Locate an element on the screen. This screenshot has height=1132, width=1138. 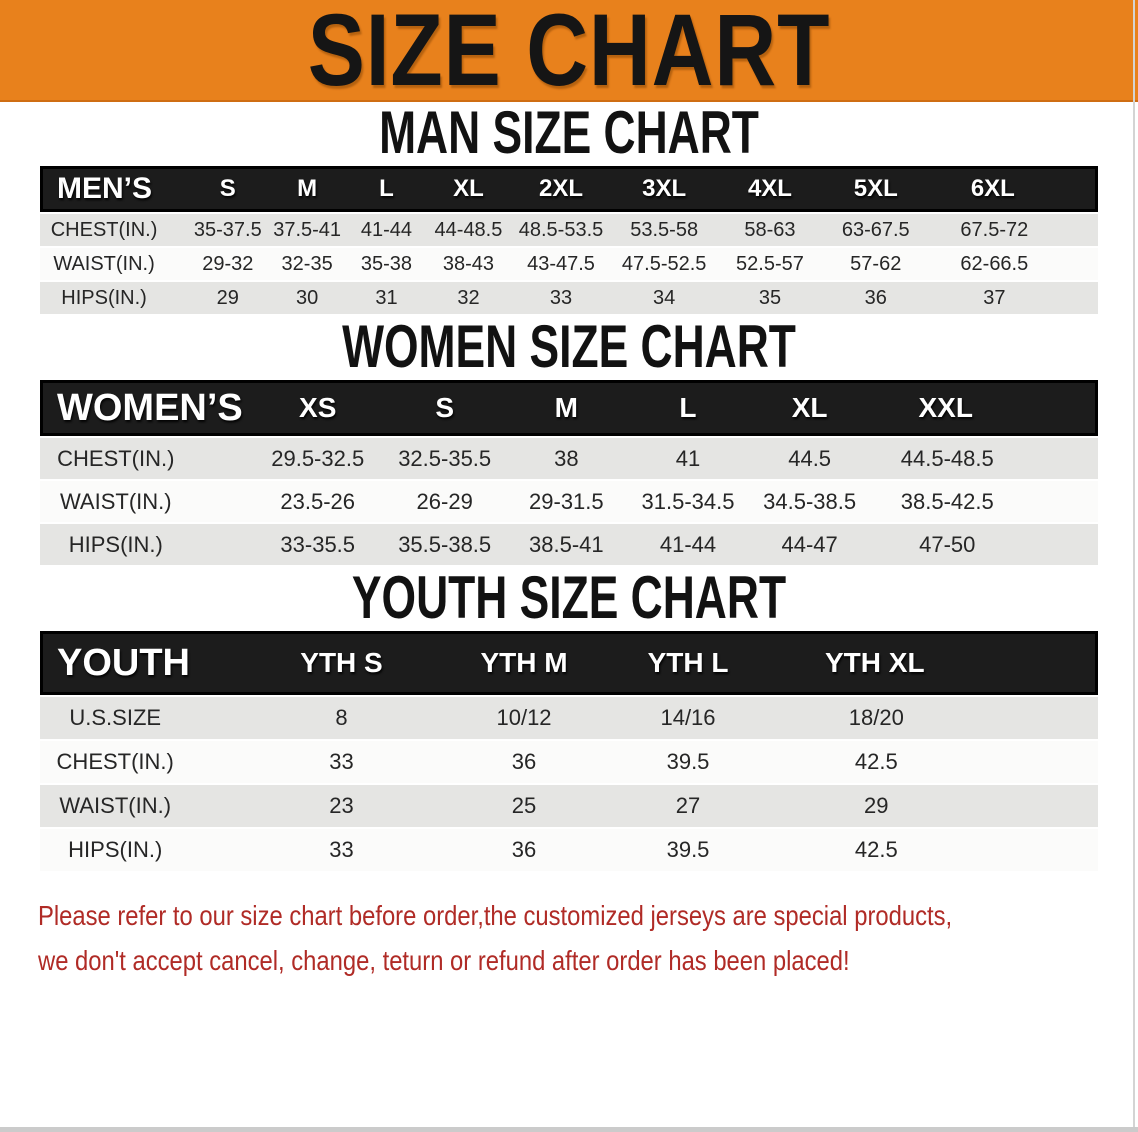
size-value-cell: 26-29 is located at coordinates (444, 501).